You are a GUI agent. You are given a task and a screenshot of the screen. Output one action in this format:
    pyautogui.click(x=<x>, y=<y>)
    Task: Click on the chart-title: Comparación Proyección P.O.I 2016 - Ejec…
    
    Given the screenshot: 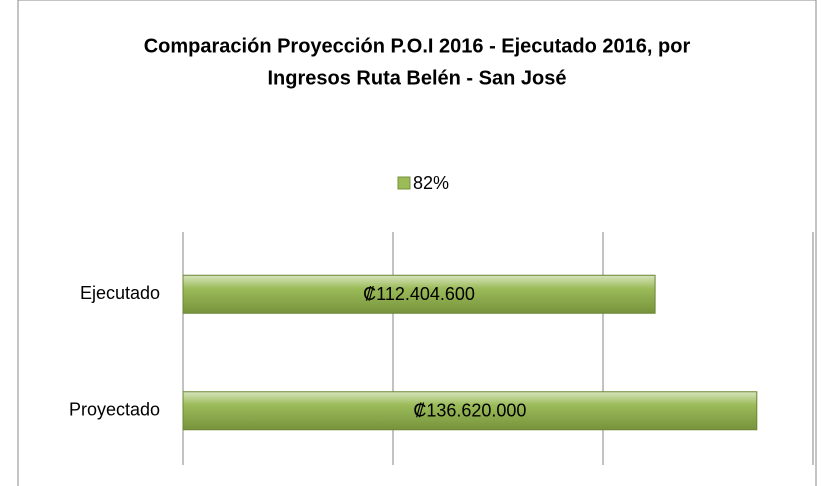 What is the action you would take?
    pyautogui.click(x=417, y=46)
    